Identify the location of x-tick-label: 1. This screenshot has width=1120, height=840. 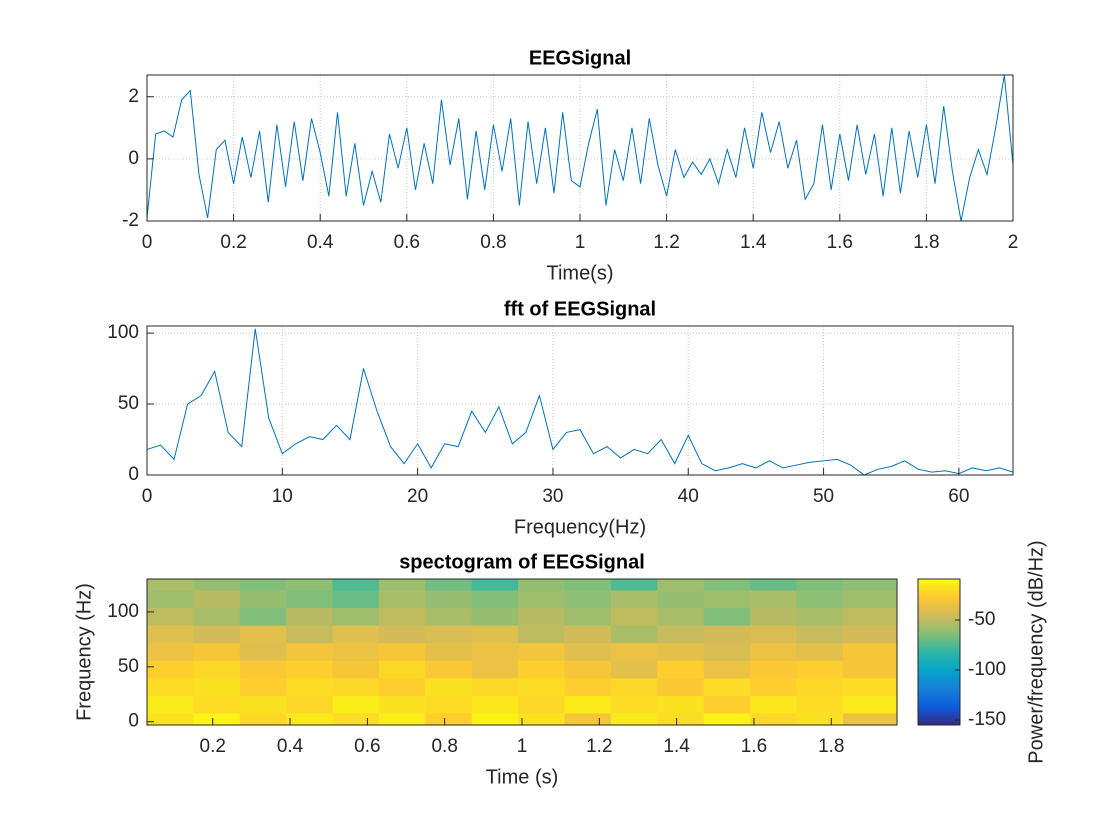
(522, 746).